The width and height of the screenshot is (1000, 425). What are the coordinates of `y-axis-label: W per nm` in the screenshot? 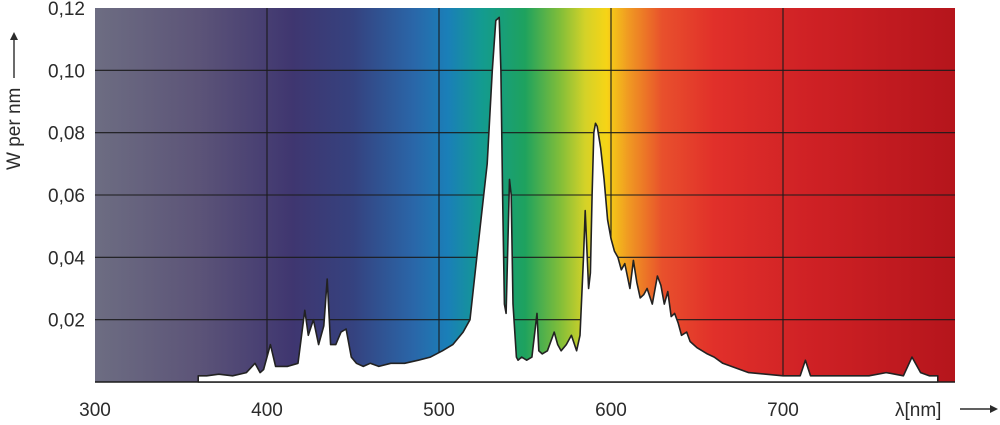 It's located at (14, 129).